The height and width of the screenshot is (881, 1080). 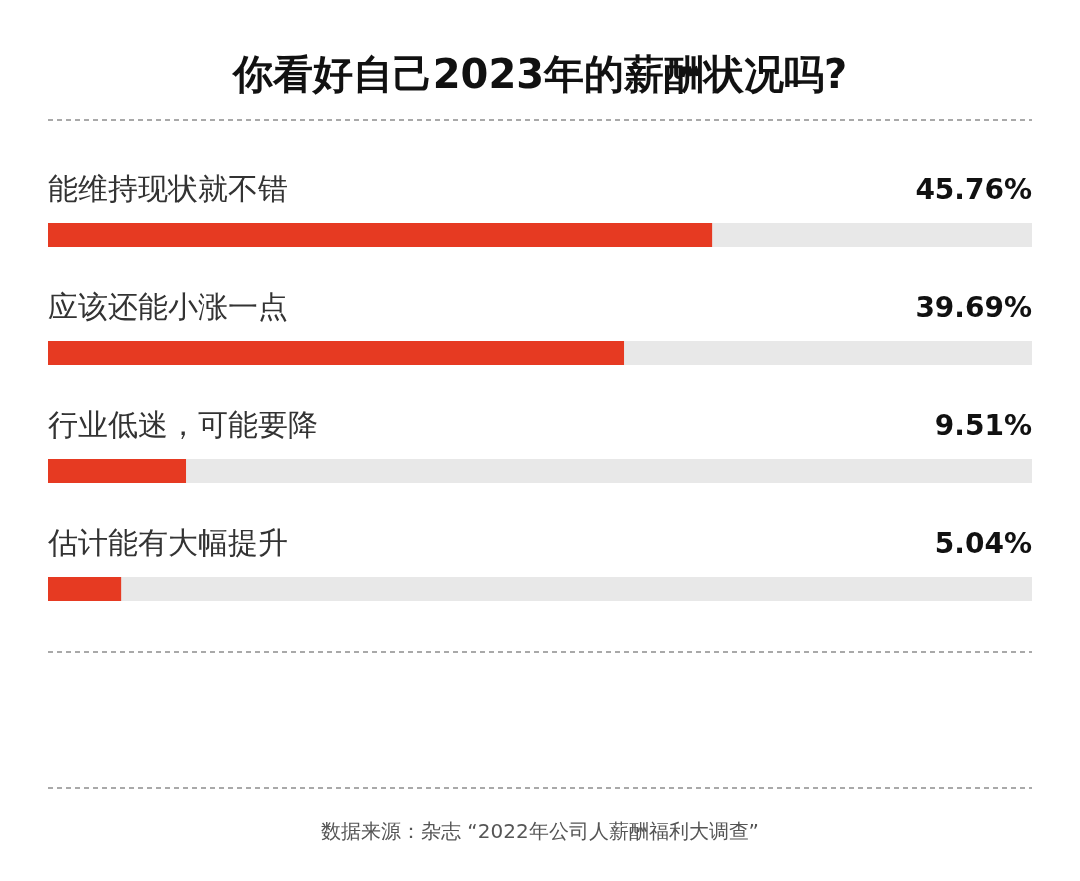 What do you see at coordinates (973, 307) in the screenshot?
I see `data-label: 39.69%` at bounding box center [973, 307].